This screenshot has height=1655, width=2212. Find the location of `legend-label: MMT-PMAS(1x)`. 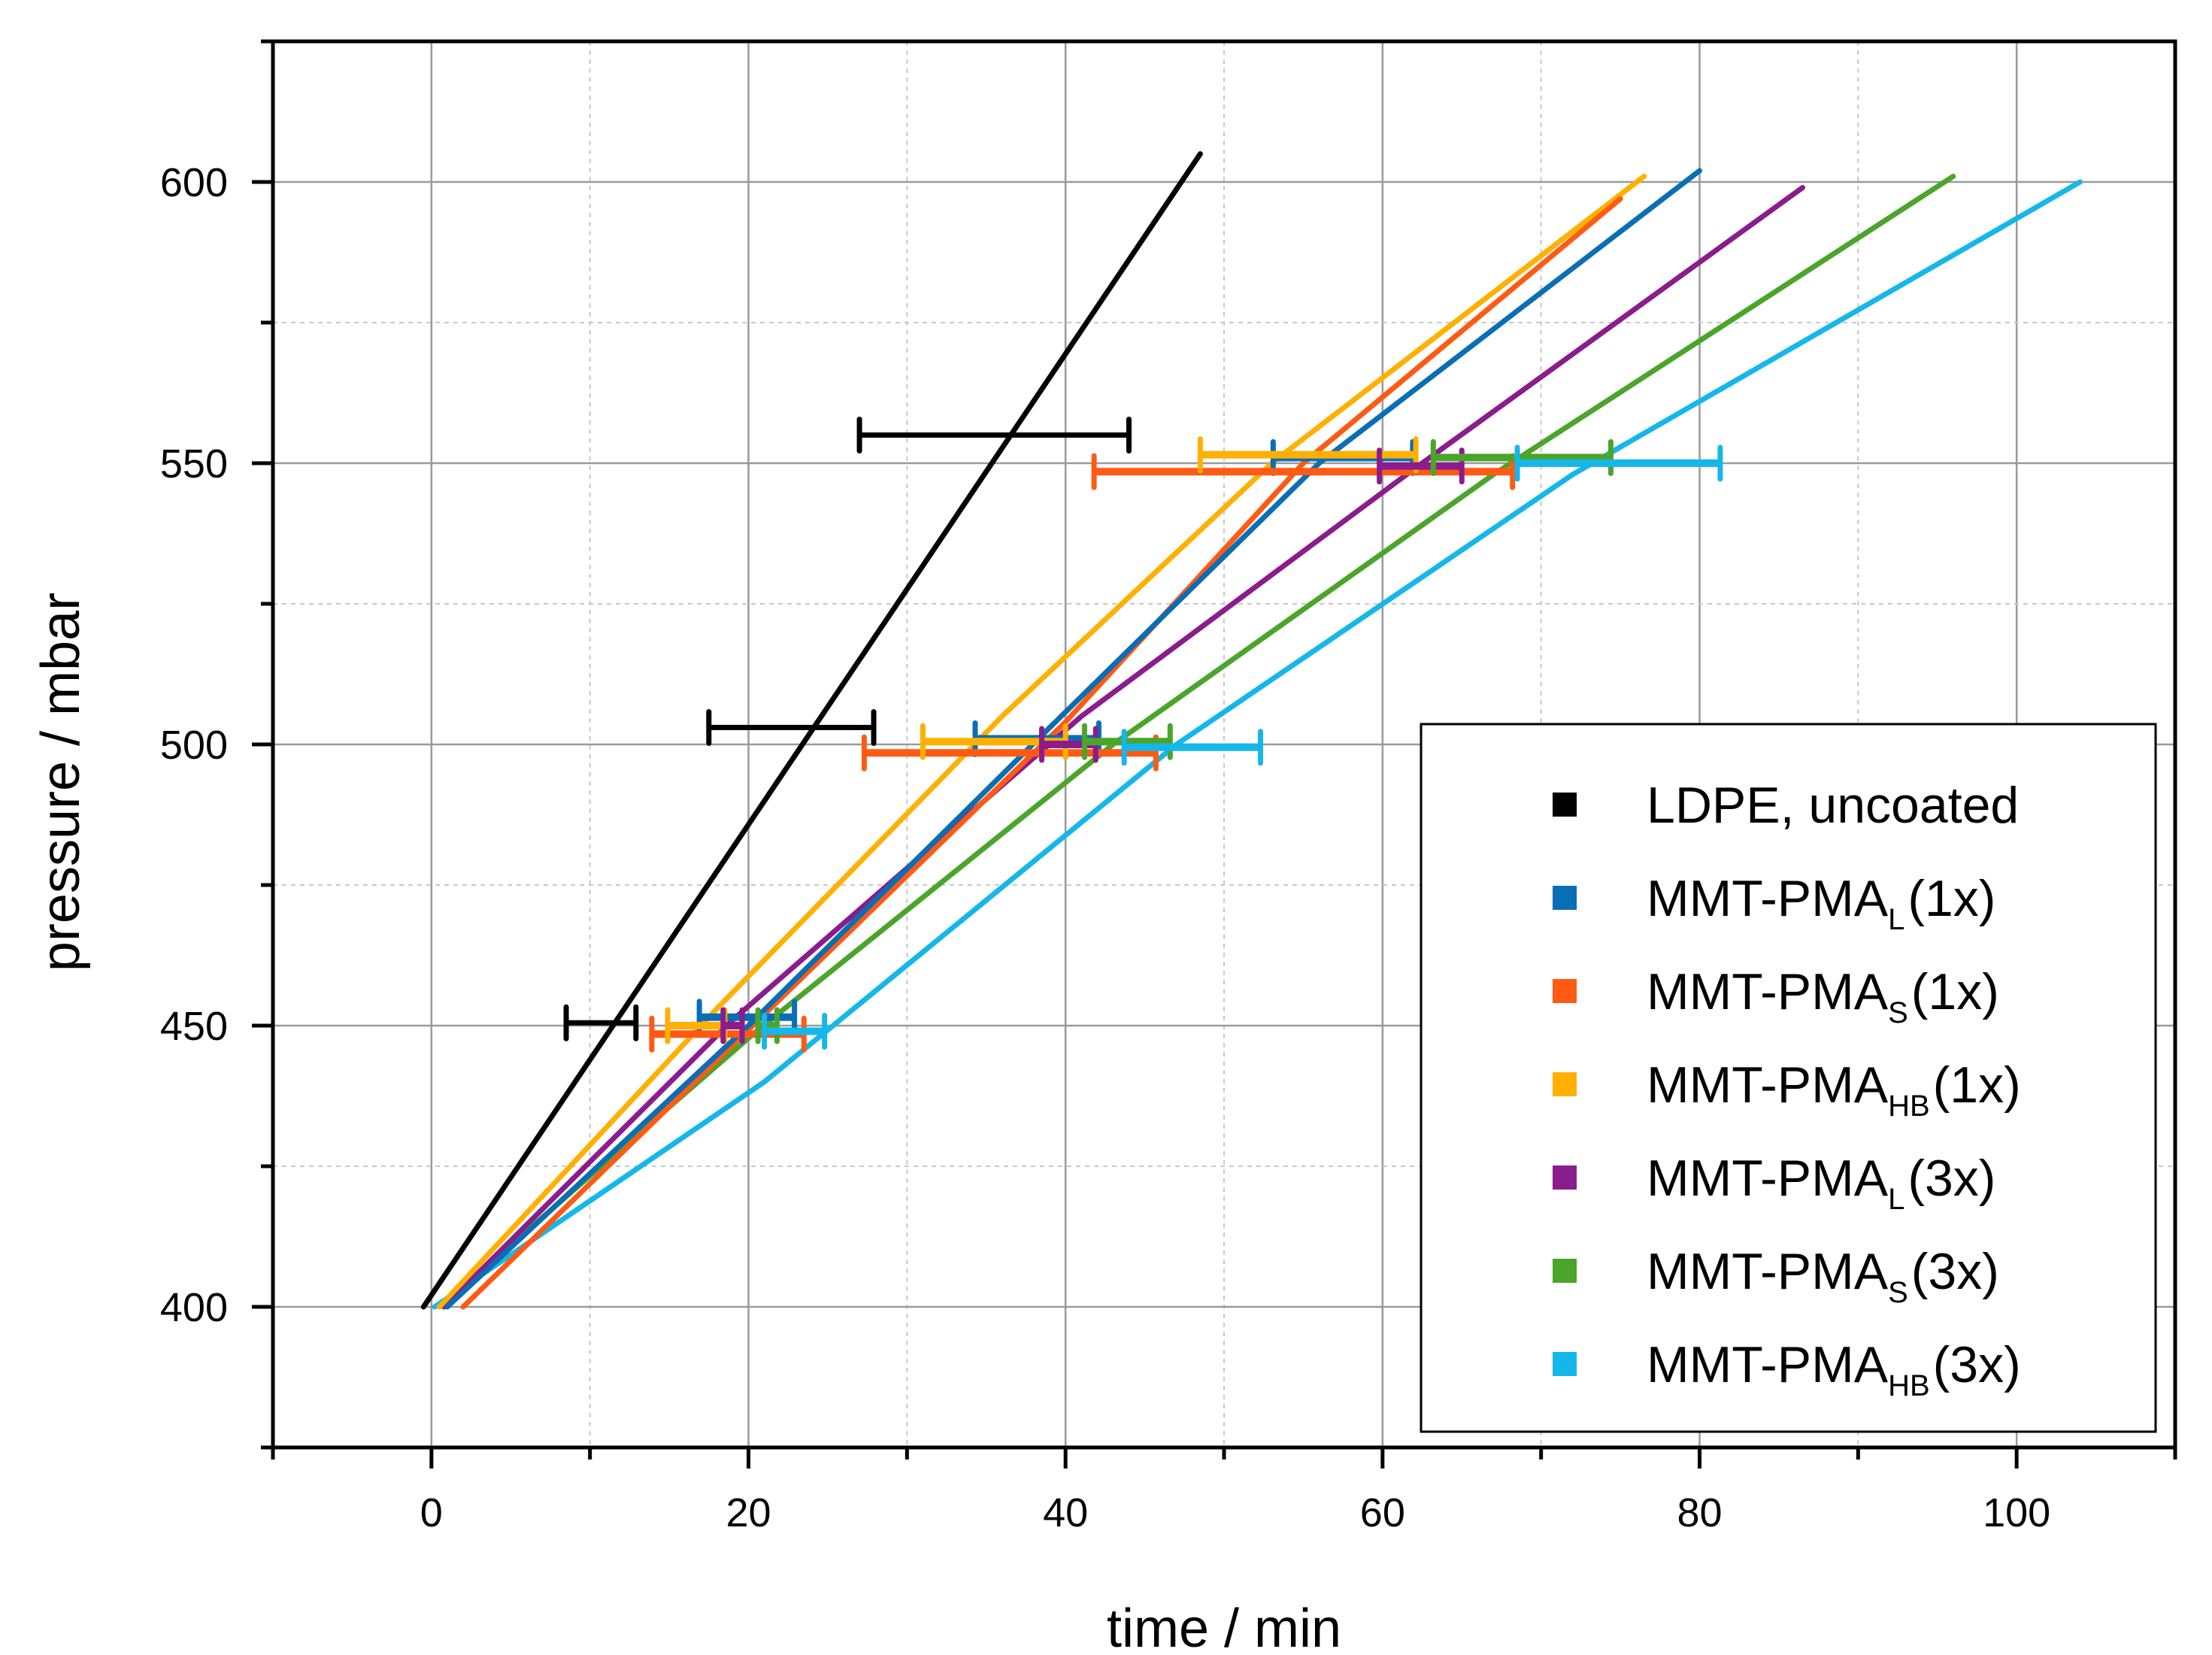

legend-label: MMT-PMAS(1x) is located at coordinates (1823, 996).